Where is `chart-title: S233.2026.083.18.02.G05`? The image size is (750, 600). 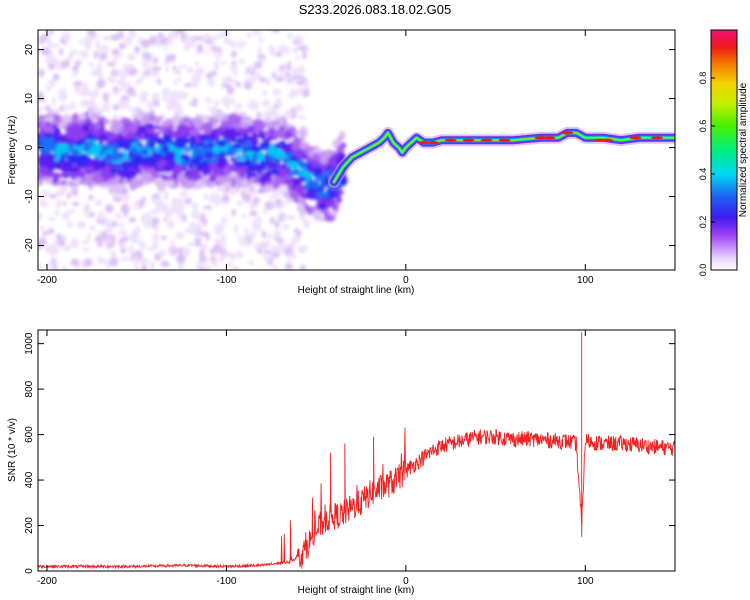
chart-title: S233.2026.083.18.02.G05 is located at coordinates (375, 9).